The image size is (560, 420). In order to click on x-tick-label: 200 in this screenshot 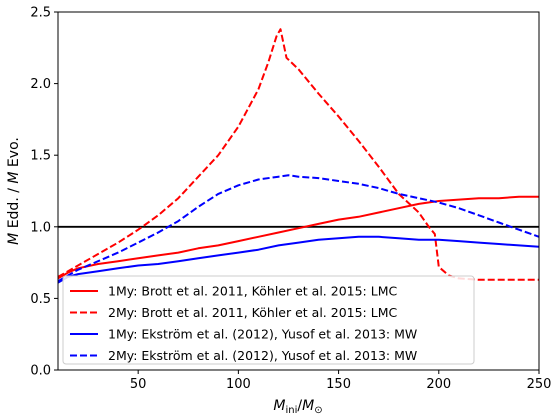, I will do `click(438, 384)`.